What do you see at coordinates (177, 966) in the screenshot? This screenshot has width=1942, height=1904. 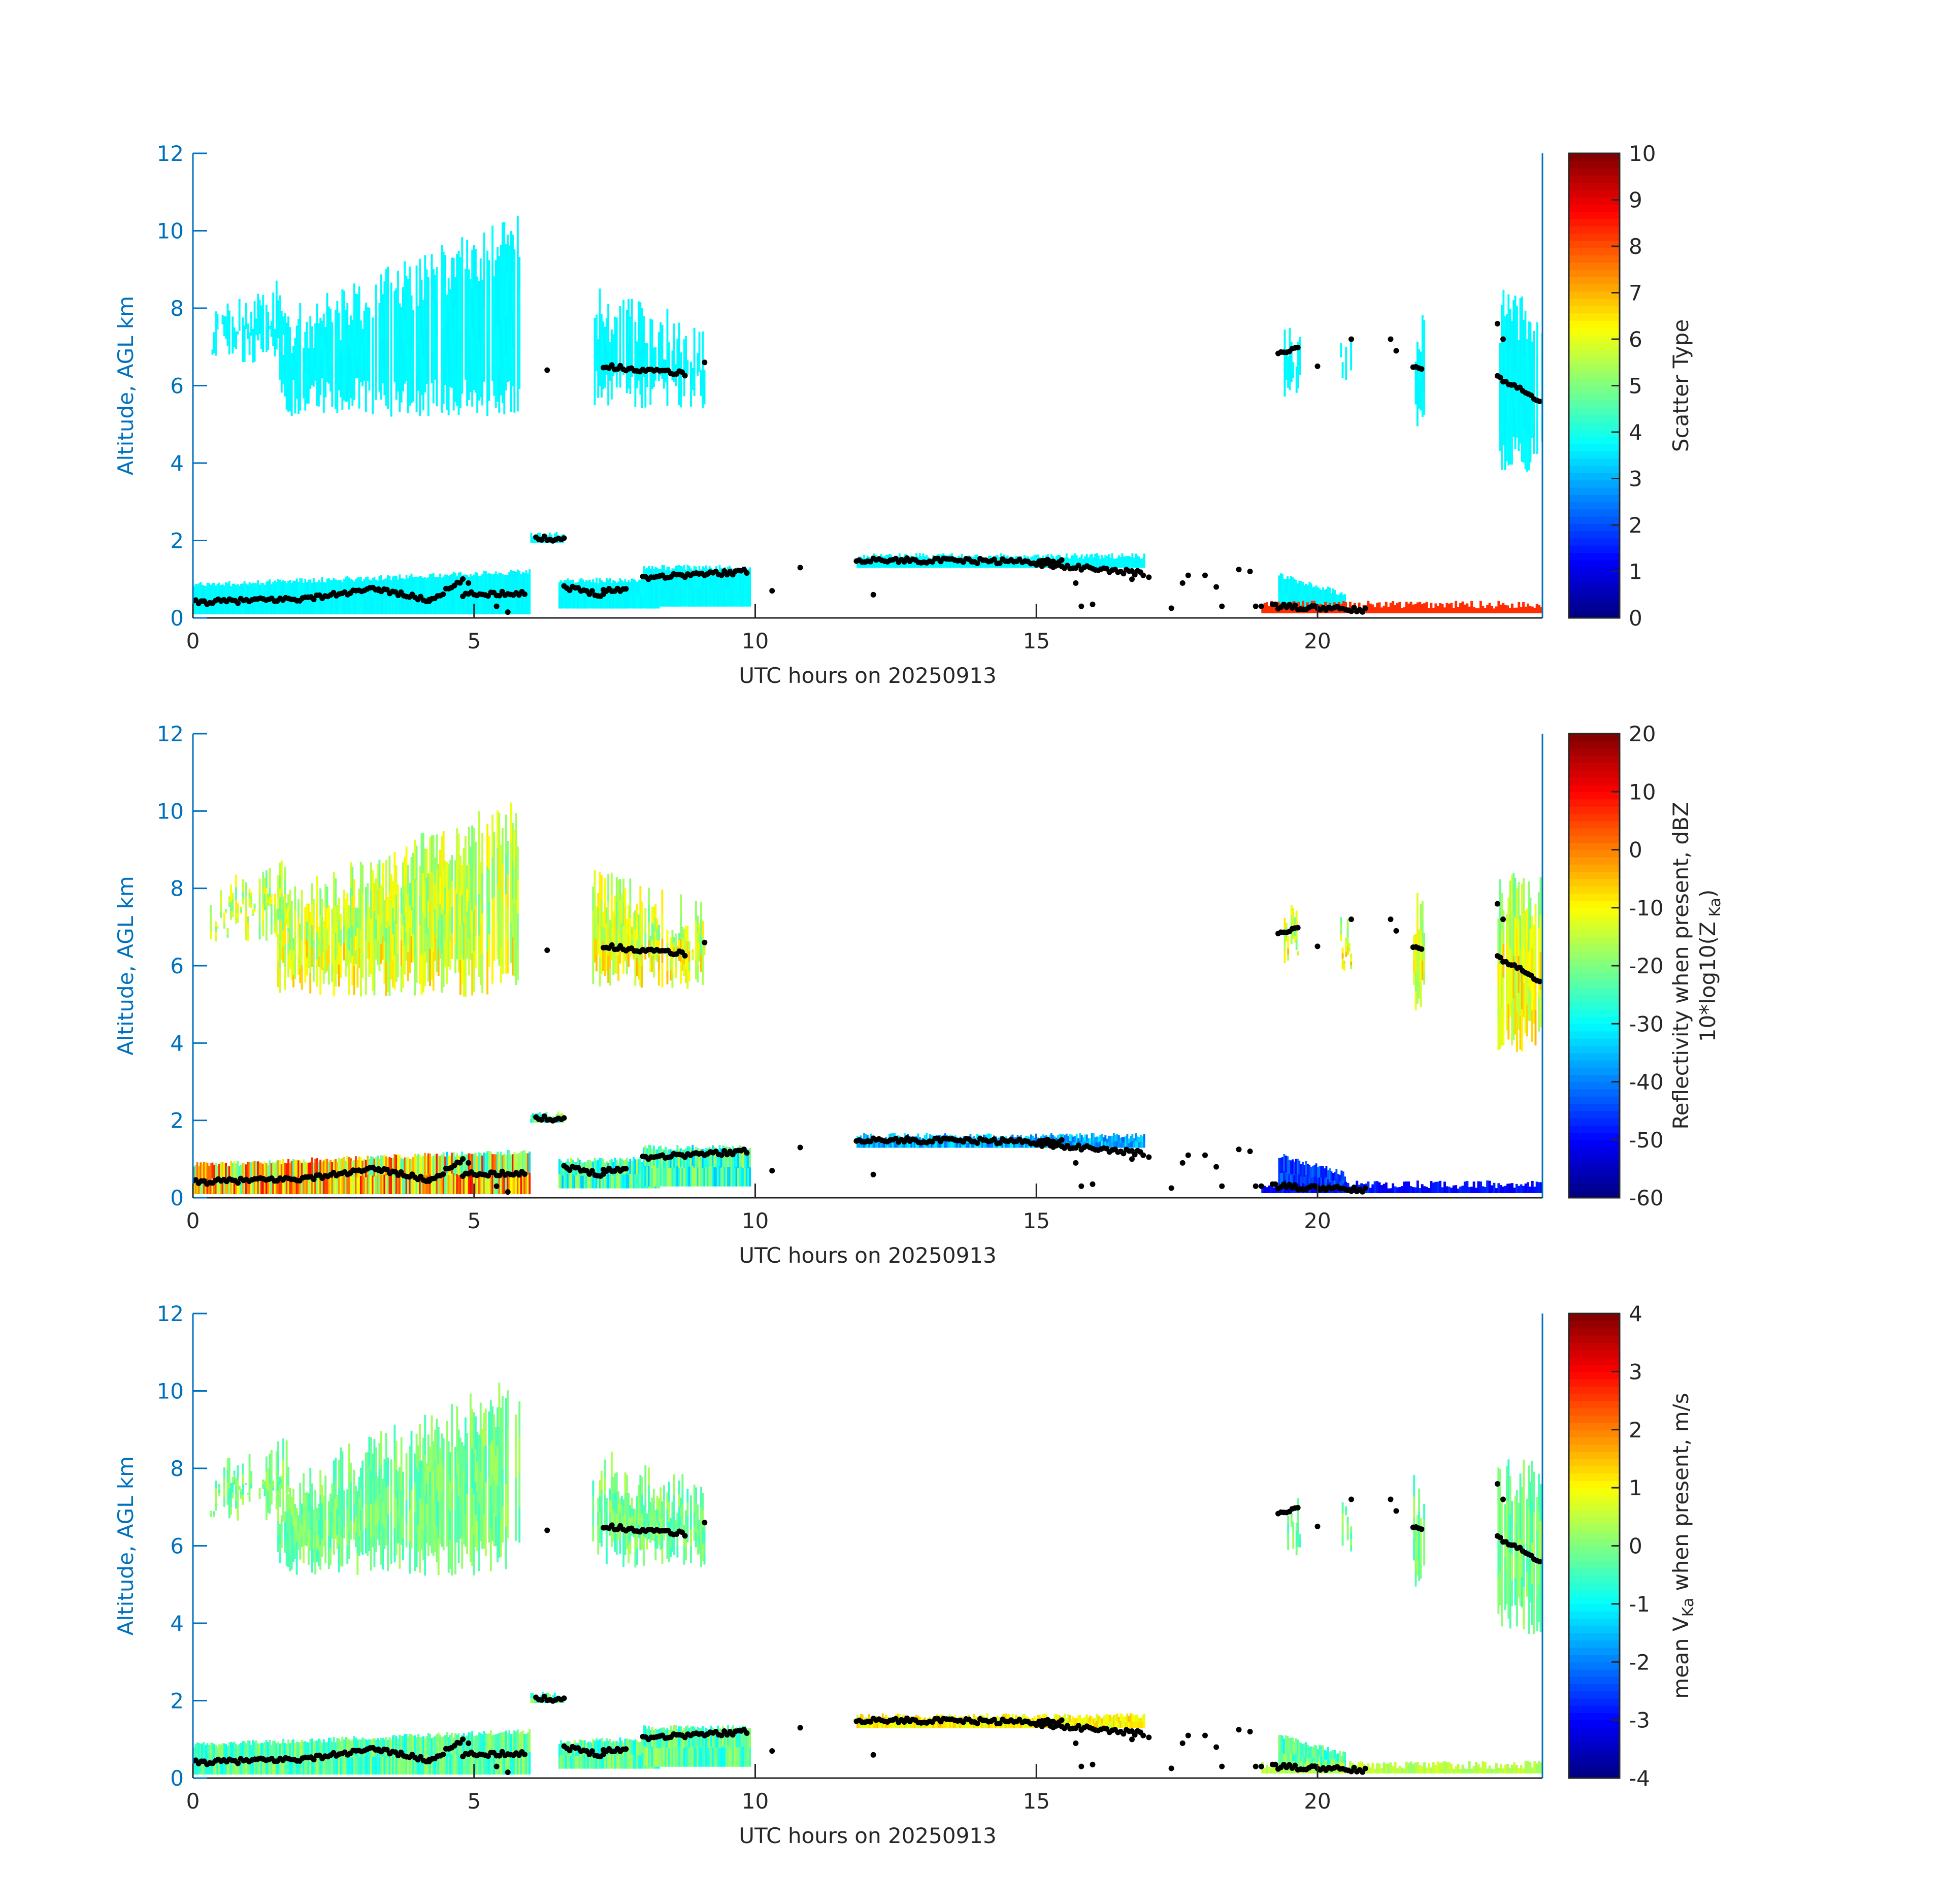 I see `y-tick-label: 6` at bounding box center [177, 966].